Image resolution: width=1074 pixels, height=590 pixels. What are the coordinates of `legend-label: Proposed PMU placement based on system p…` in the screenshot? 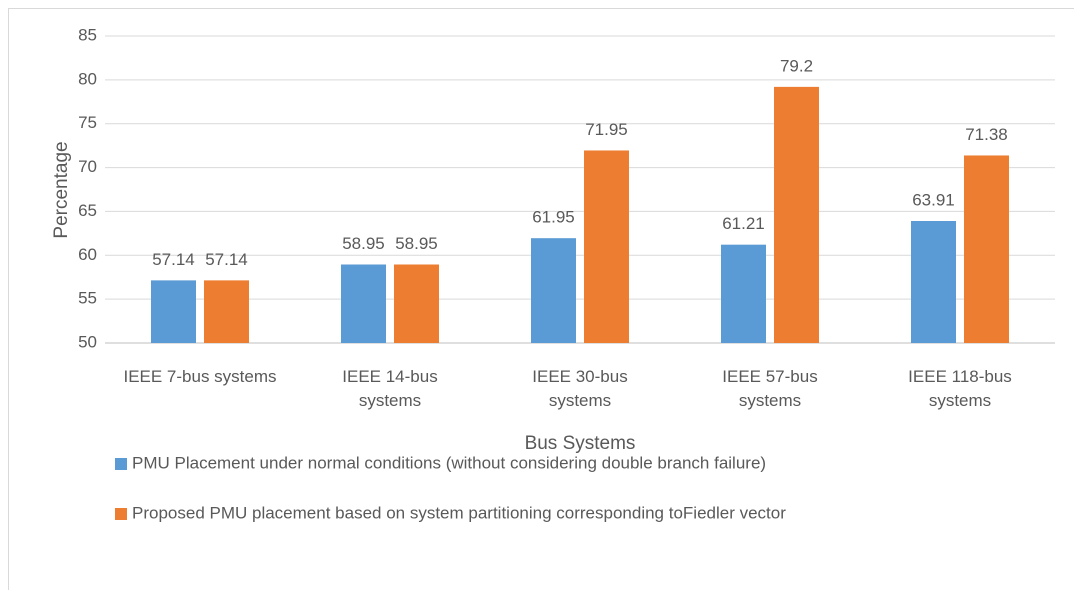 It's located at (459, 512).